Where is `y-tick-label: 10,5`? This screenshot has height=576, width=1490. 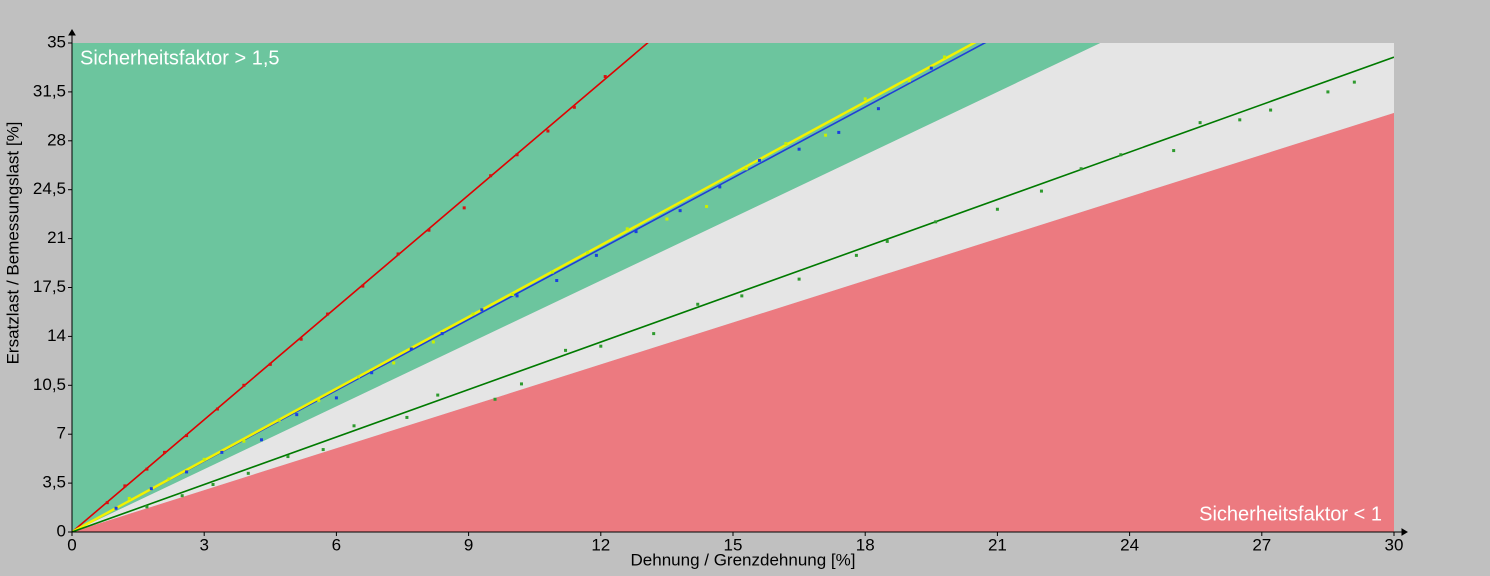
y-tick-label: 10,5 is located at coordinates (49, 384).